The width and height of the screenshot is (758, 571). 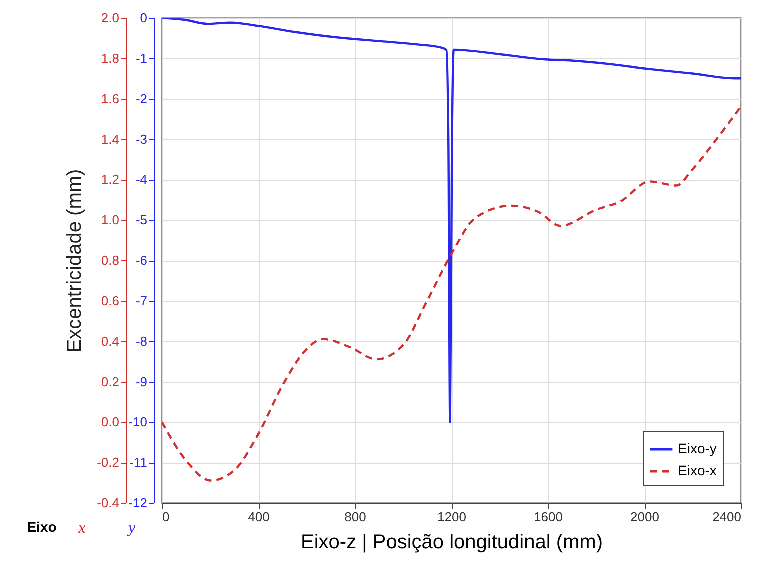 I want to click on y-tick-label: 1.0, so click(x=110, y=220).